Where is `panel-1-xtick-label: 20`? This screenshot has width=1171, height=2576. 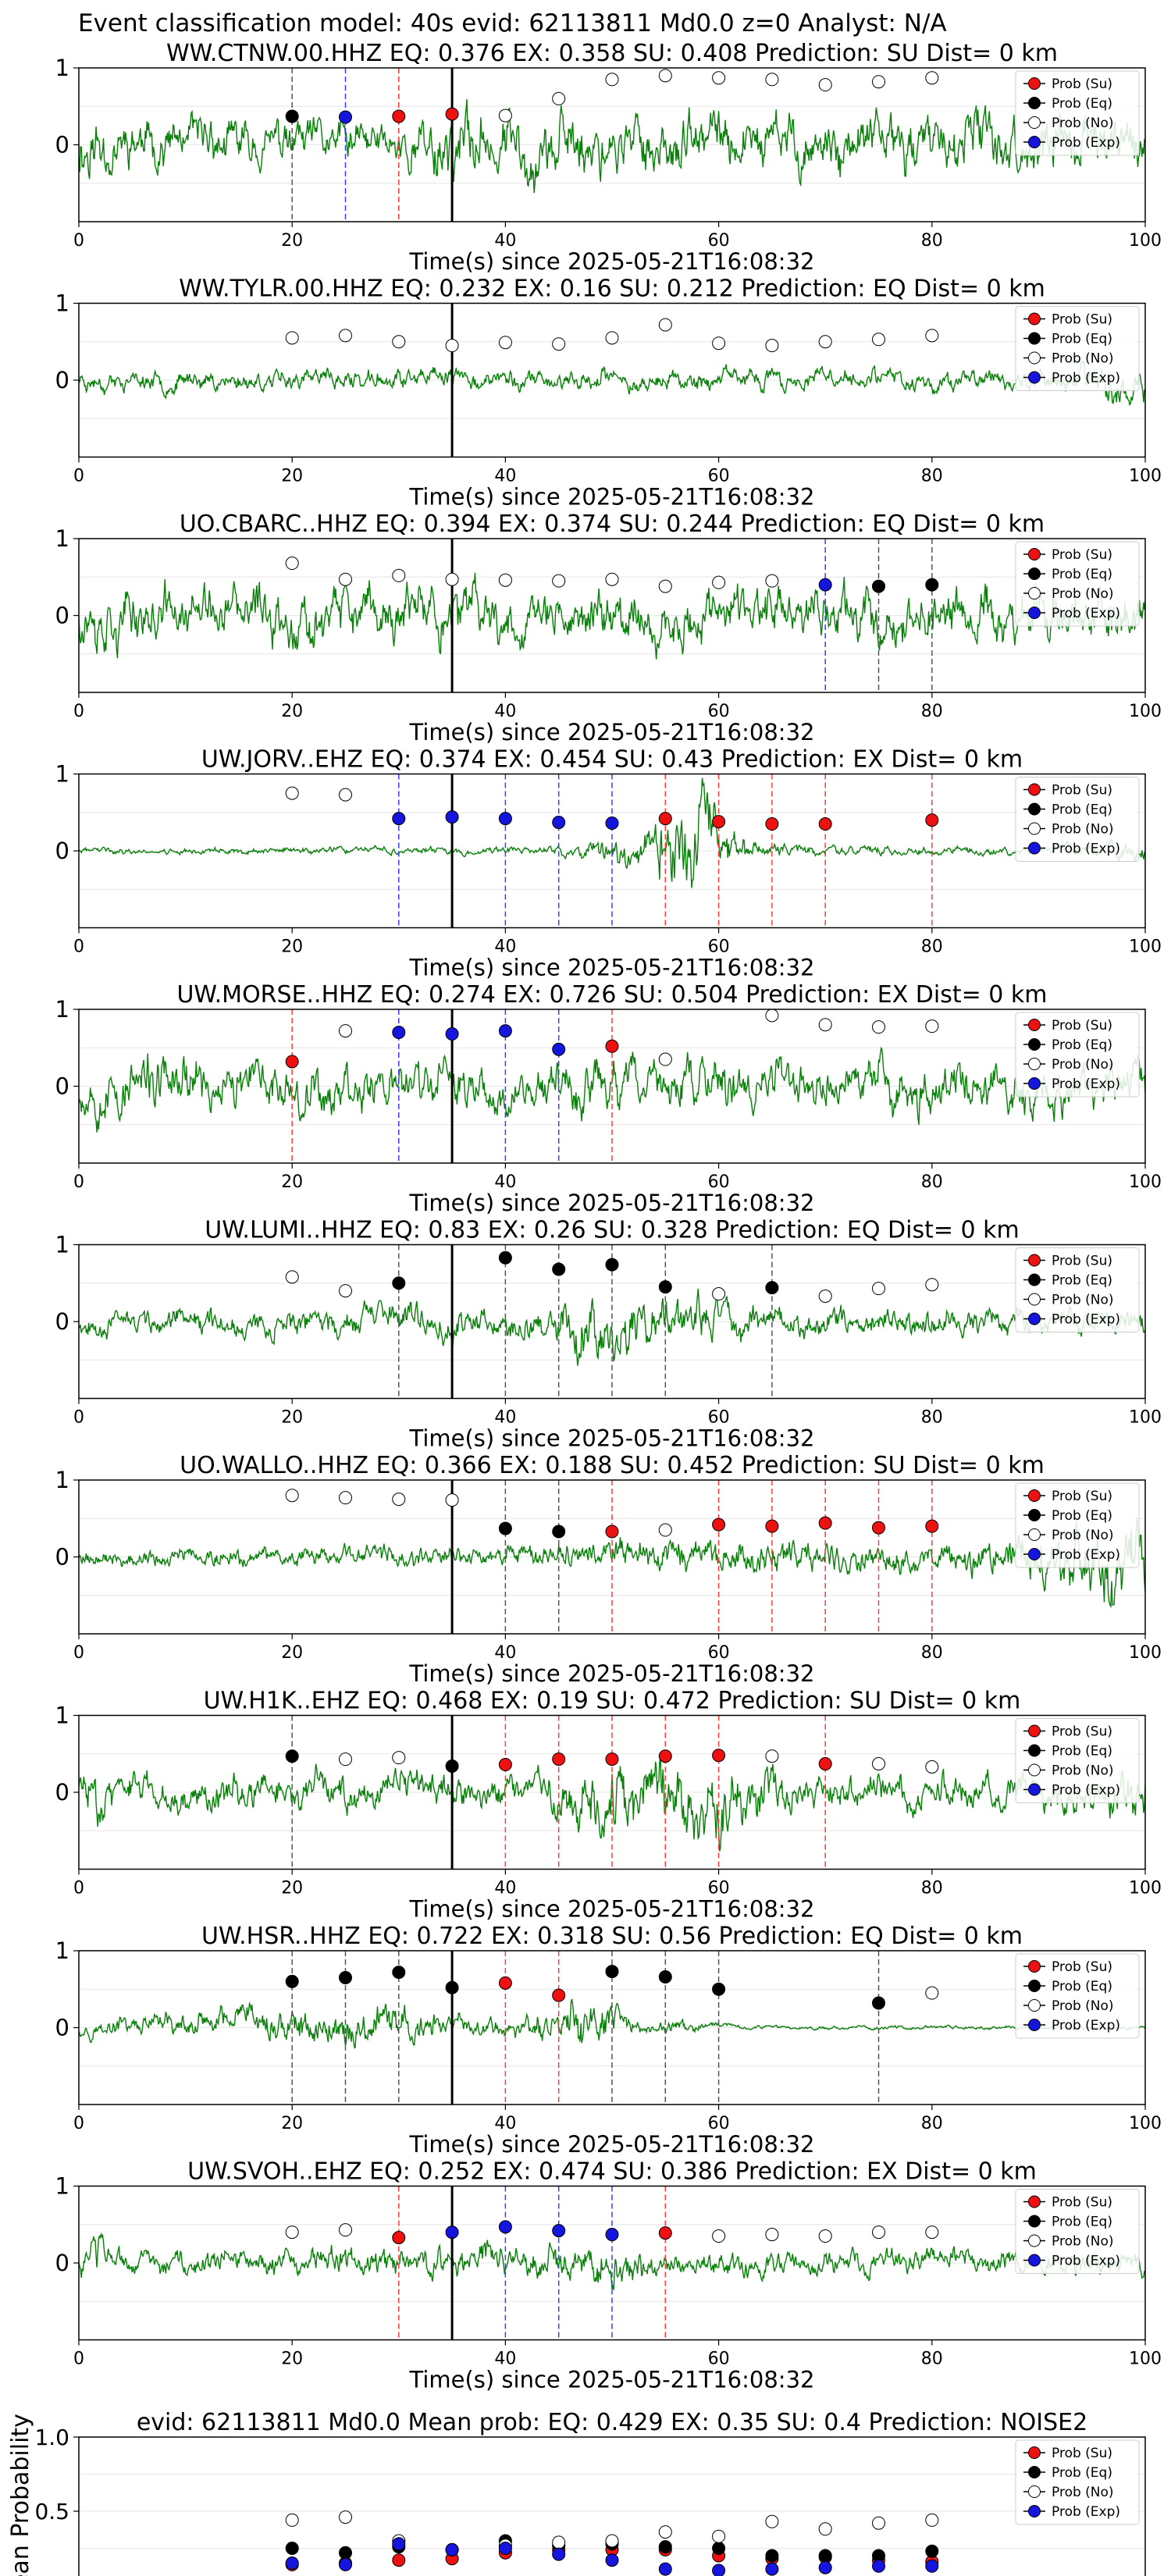
panel-1-xtick-label: 20 is located at coordinates (292, 241).